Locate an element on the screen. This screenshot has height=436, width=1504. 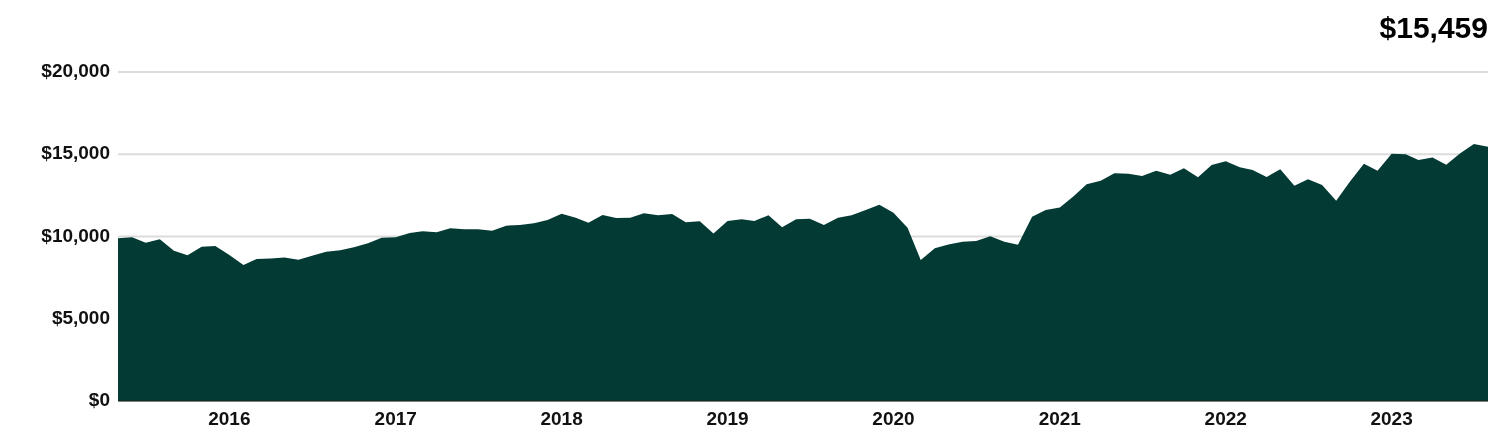
x-tick-label: 2018 is located at coordinates (561, 418).